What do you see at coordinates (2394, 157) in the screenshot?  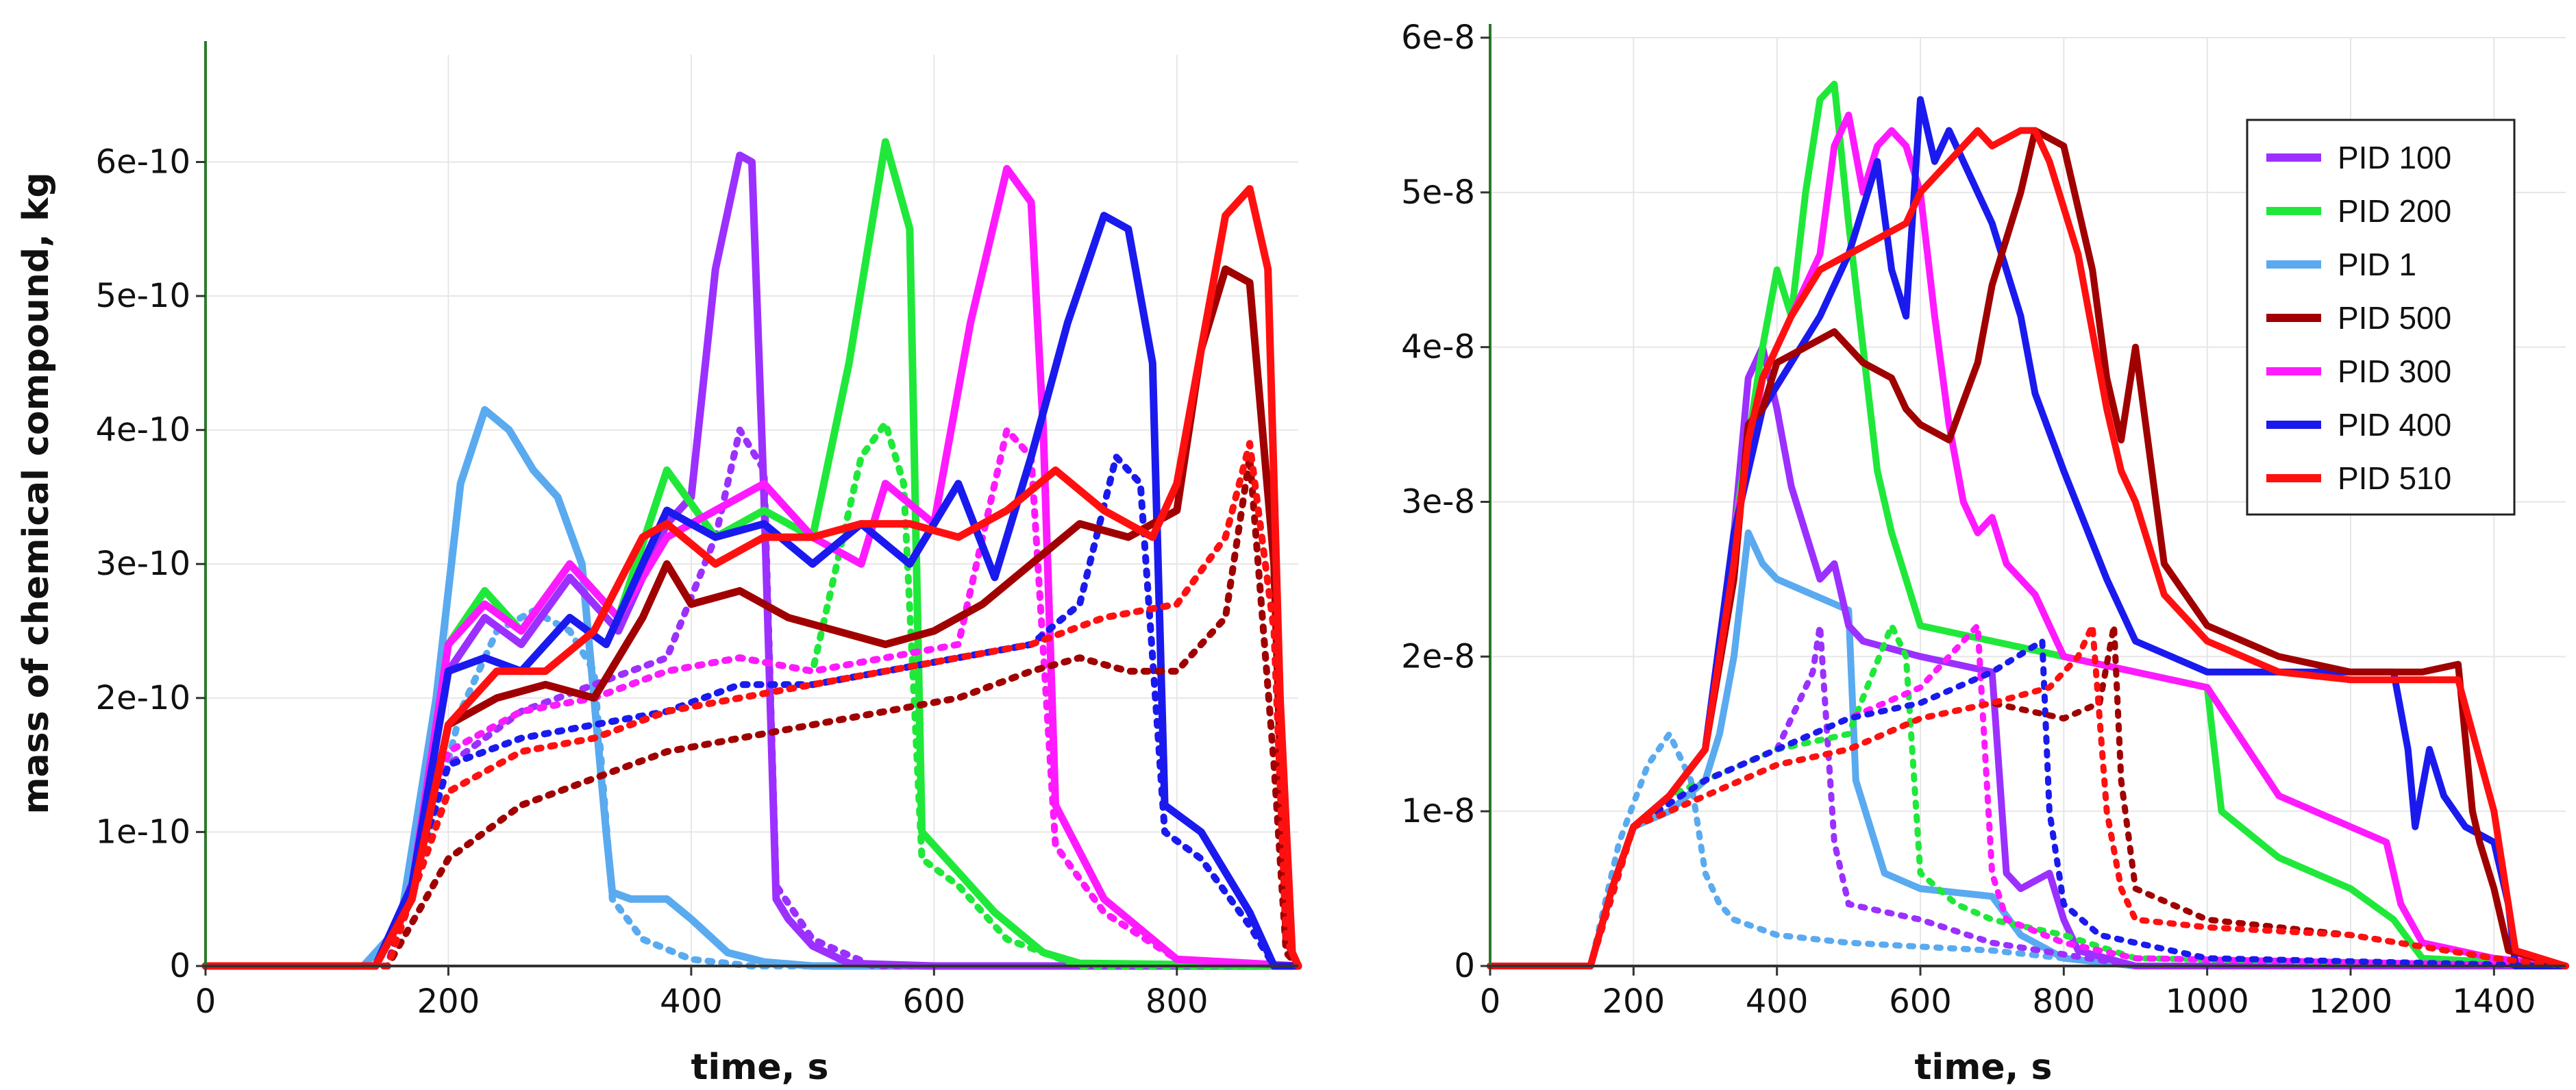 I see `legend-label: PID 100` at bounding box center [2394, 157].